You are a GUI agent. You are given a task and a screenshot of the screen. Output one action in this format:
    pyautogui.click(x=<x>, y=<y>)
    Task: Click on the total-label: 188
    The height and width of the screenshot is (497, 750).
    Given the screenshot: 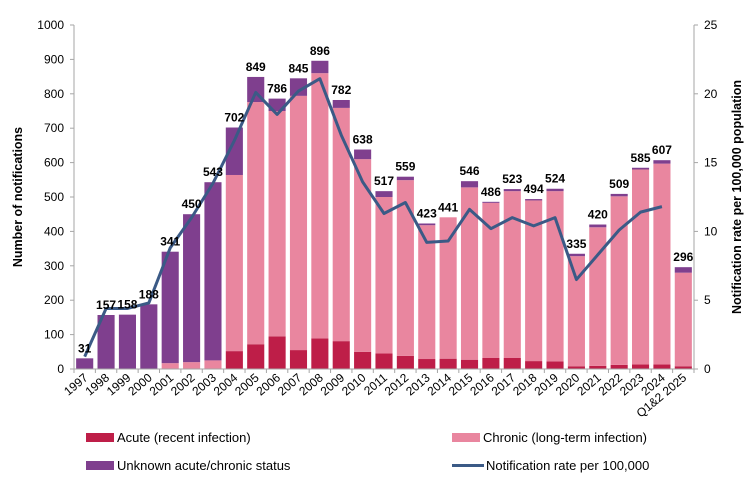 What is the action you would take?
    pyautogui.click(x=149, y=294)
    